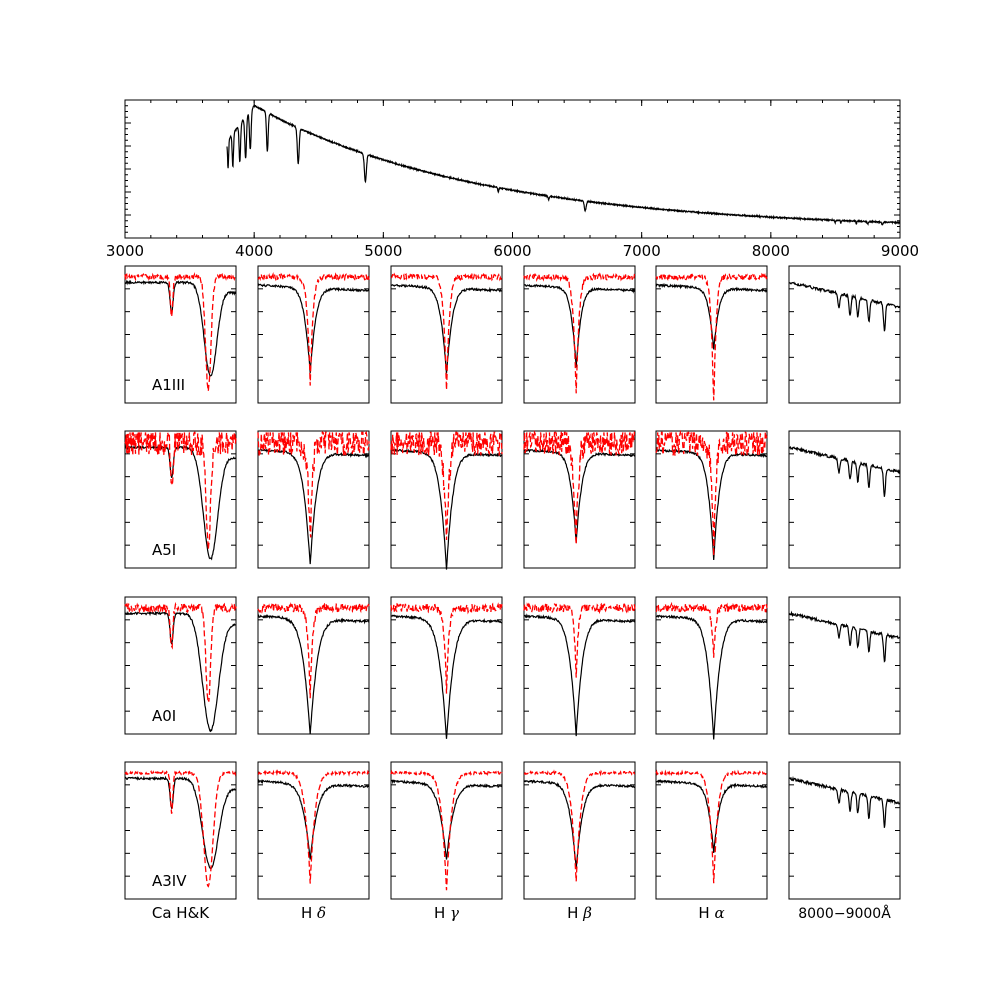 The width and height of the screenshot is (1000, 1000). What do you see at coordinates (169, 881) in the screenshot?
I see `spectral-type-label: A3IV` at bounding box center [169, 881].